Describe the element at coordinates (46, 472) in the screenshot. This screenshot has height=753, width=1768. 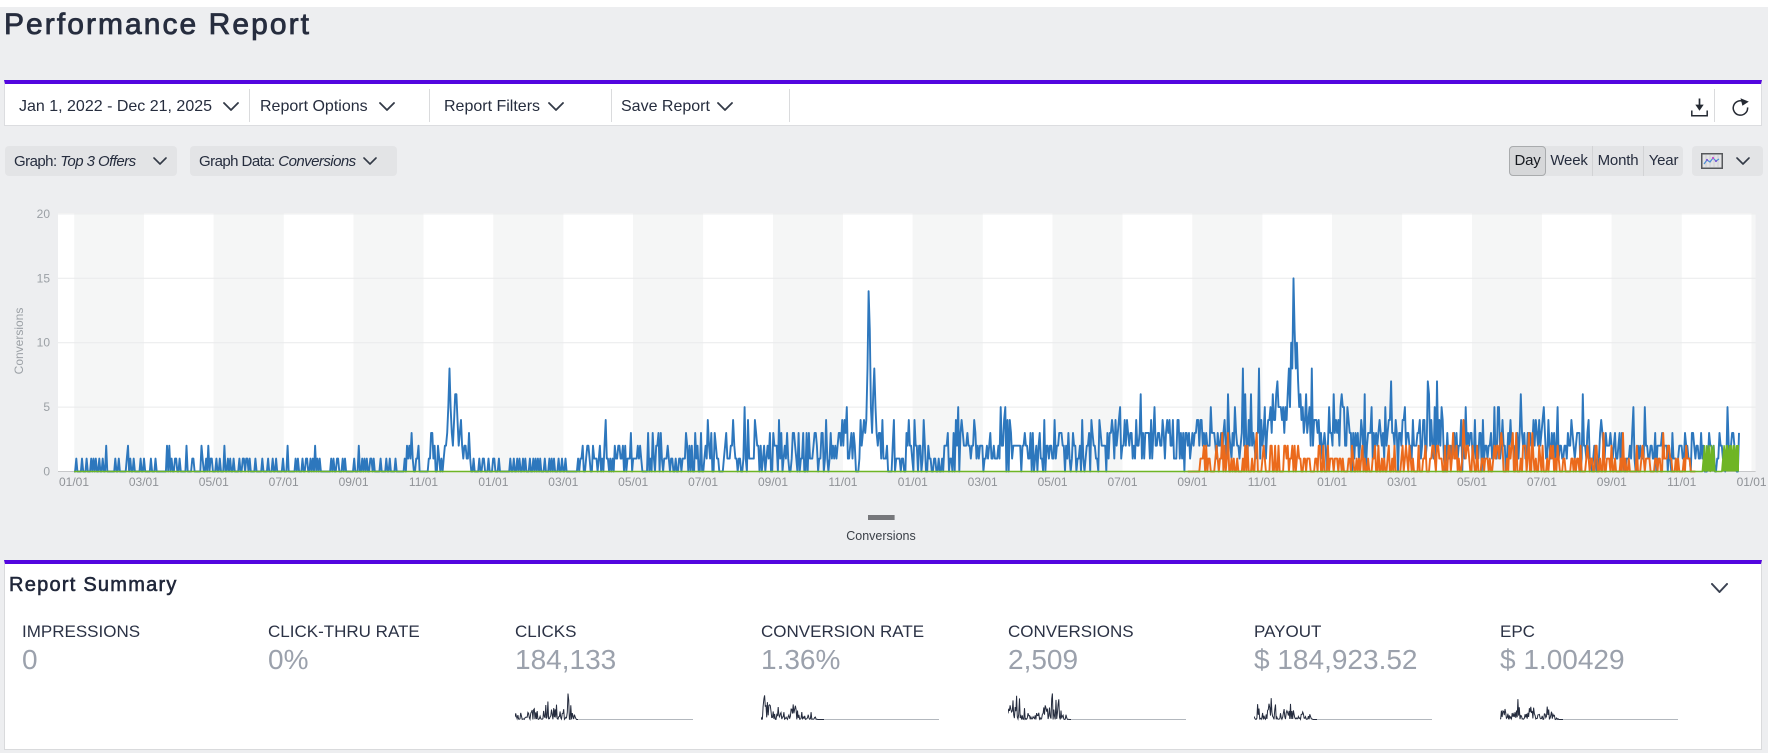
I see `svg-text: 0` at that location.